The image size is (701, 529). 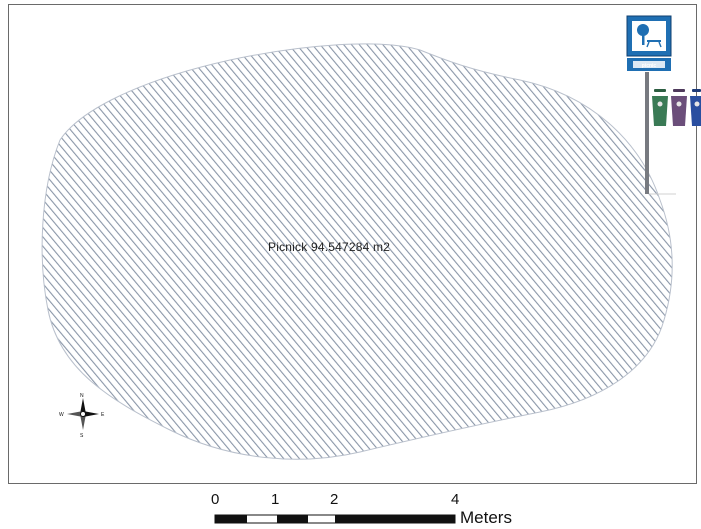 I want to click on scale-tick-2: 2, so click(x=334, y=499).